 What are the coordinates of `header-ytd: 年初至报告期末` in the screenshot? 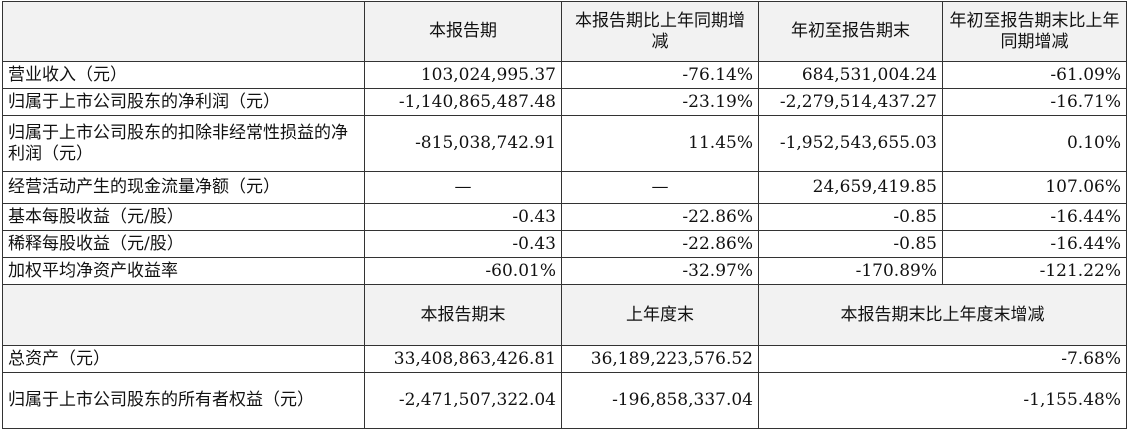 It's located at (850, 31).